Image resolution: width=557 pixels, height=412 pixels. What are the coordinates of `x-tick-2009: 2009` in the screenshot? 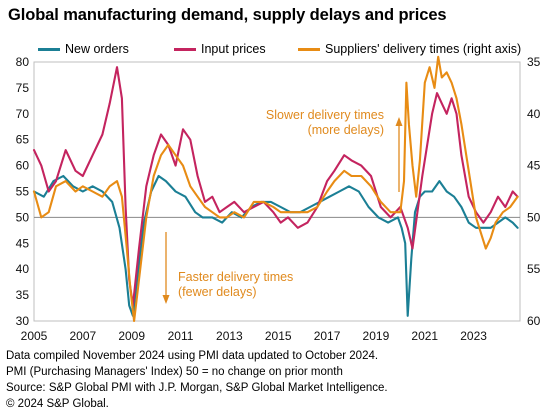 It's located at (131, 336).